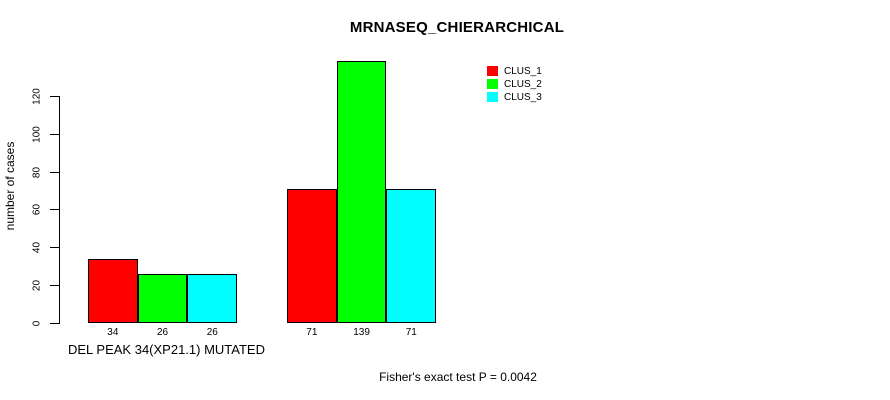 The width and height of the screenshot is (890, 400). Describe the element at coordinates (312, 255) in the screenshot. I see `bar-clus_1-group2` at that location.